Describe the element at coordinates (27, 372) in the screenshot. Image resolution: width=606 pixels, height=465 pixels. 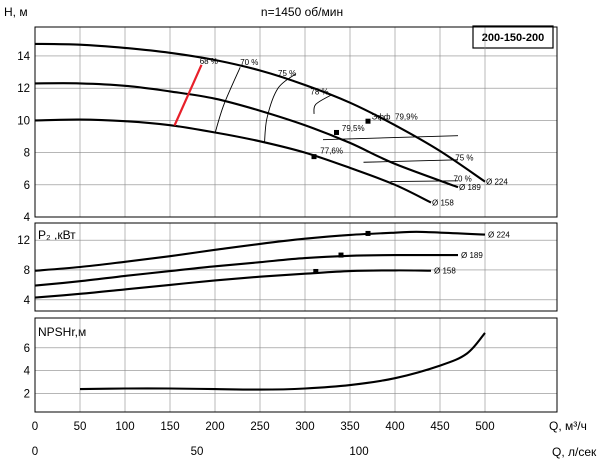
I see `npsh-y-tick-label: 4` at that location.